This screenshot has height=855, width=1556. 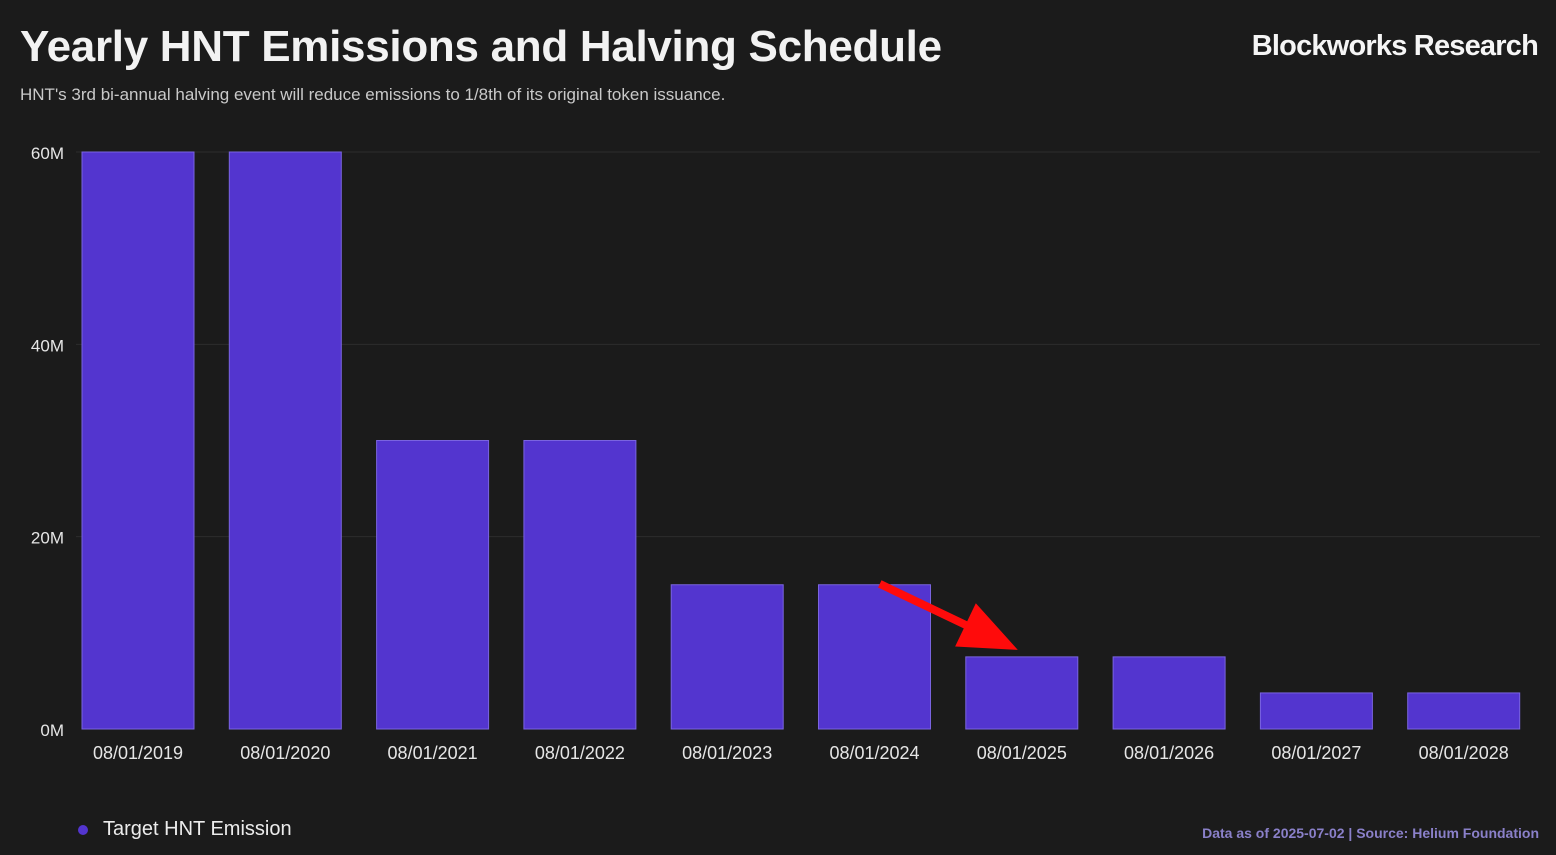 I want to click on x-tick-label: 08/01/2019, so click(x=138, y=753).